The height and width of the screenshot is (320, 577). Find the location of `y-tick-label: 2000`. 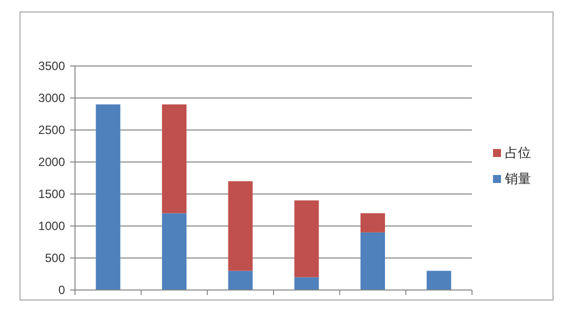

y-tick-label: 2000 is located at coordinates (52, 162).